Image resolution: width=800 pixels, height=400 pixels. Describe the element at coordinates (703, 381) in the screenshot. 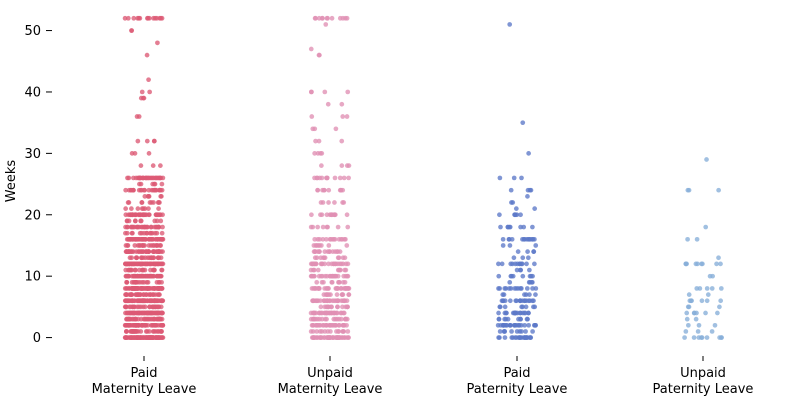

I see `x-tick-label: Unpaid Paternity Leave` at that location.